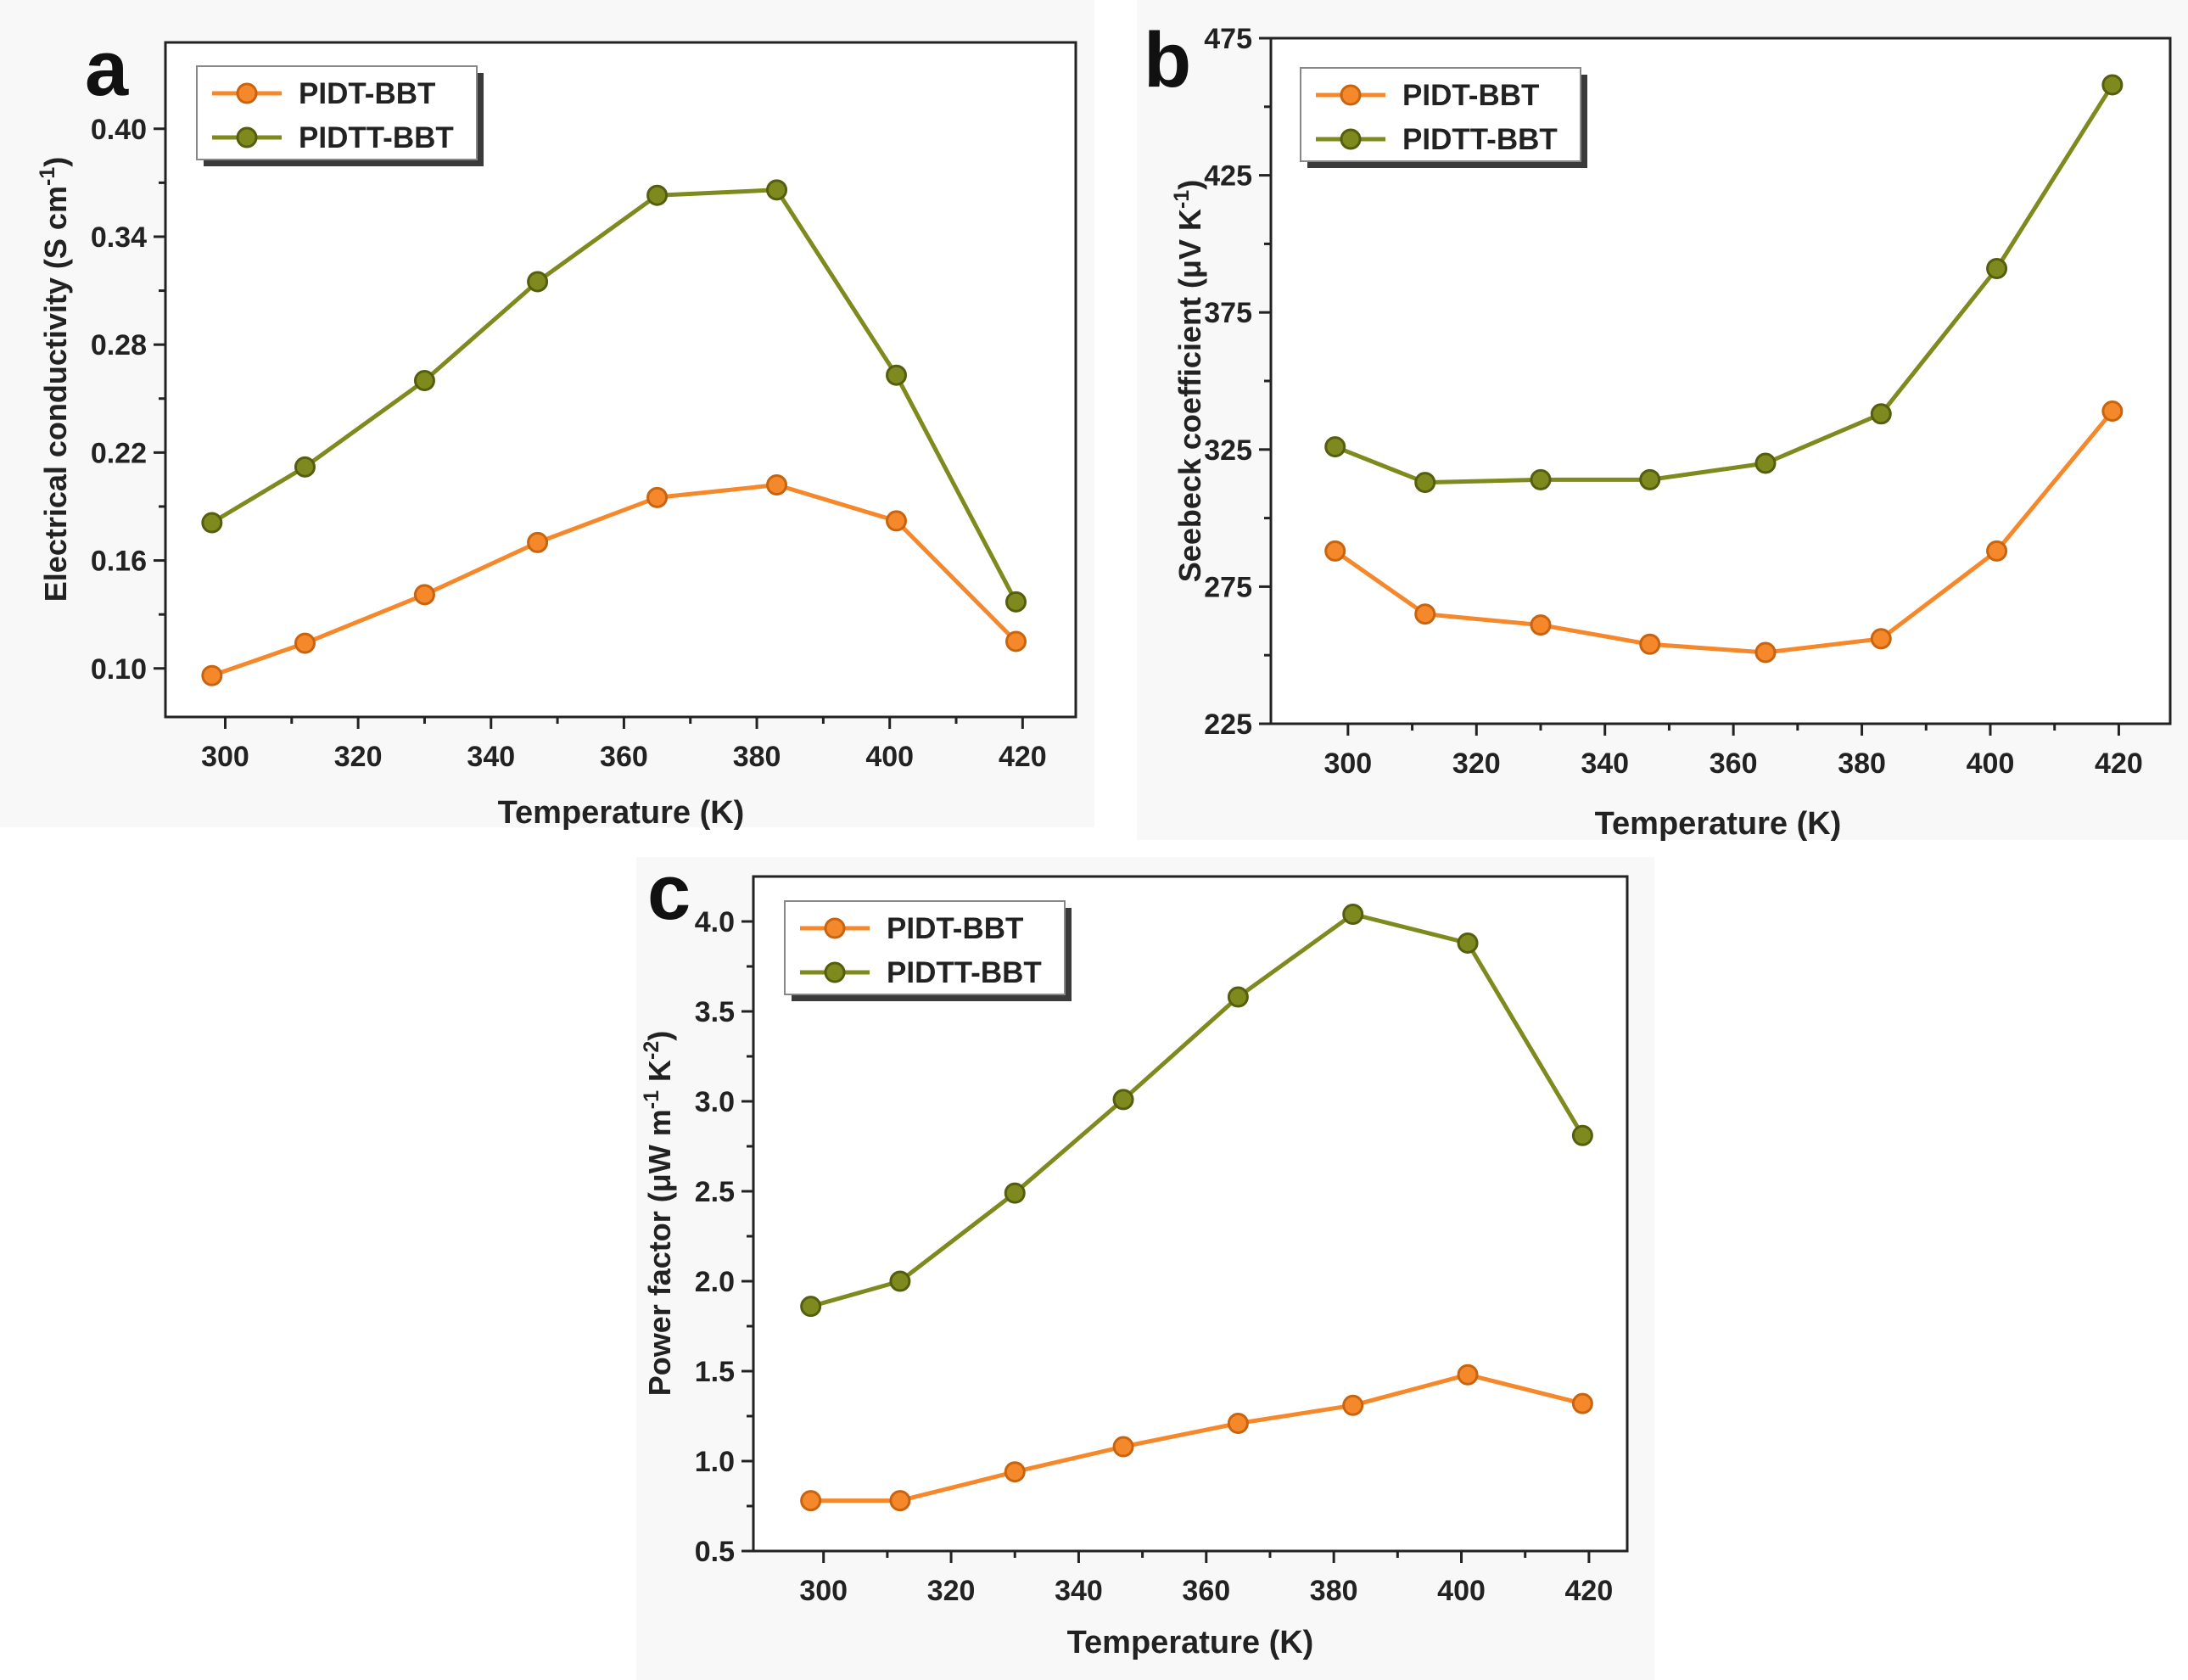 The height and width of the screenshot is (1680, 2188). I want to click on y-axis-title-ylabel: Electrical conductivity (S cm, so click(56, 394).